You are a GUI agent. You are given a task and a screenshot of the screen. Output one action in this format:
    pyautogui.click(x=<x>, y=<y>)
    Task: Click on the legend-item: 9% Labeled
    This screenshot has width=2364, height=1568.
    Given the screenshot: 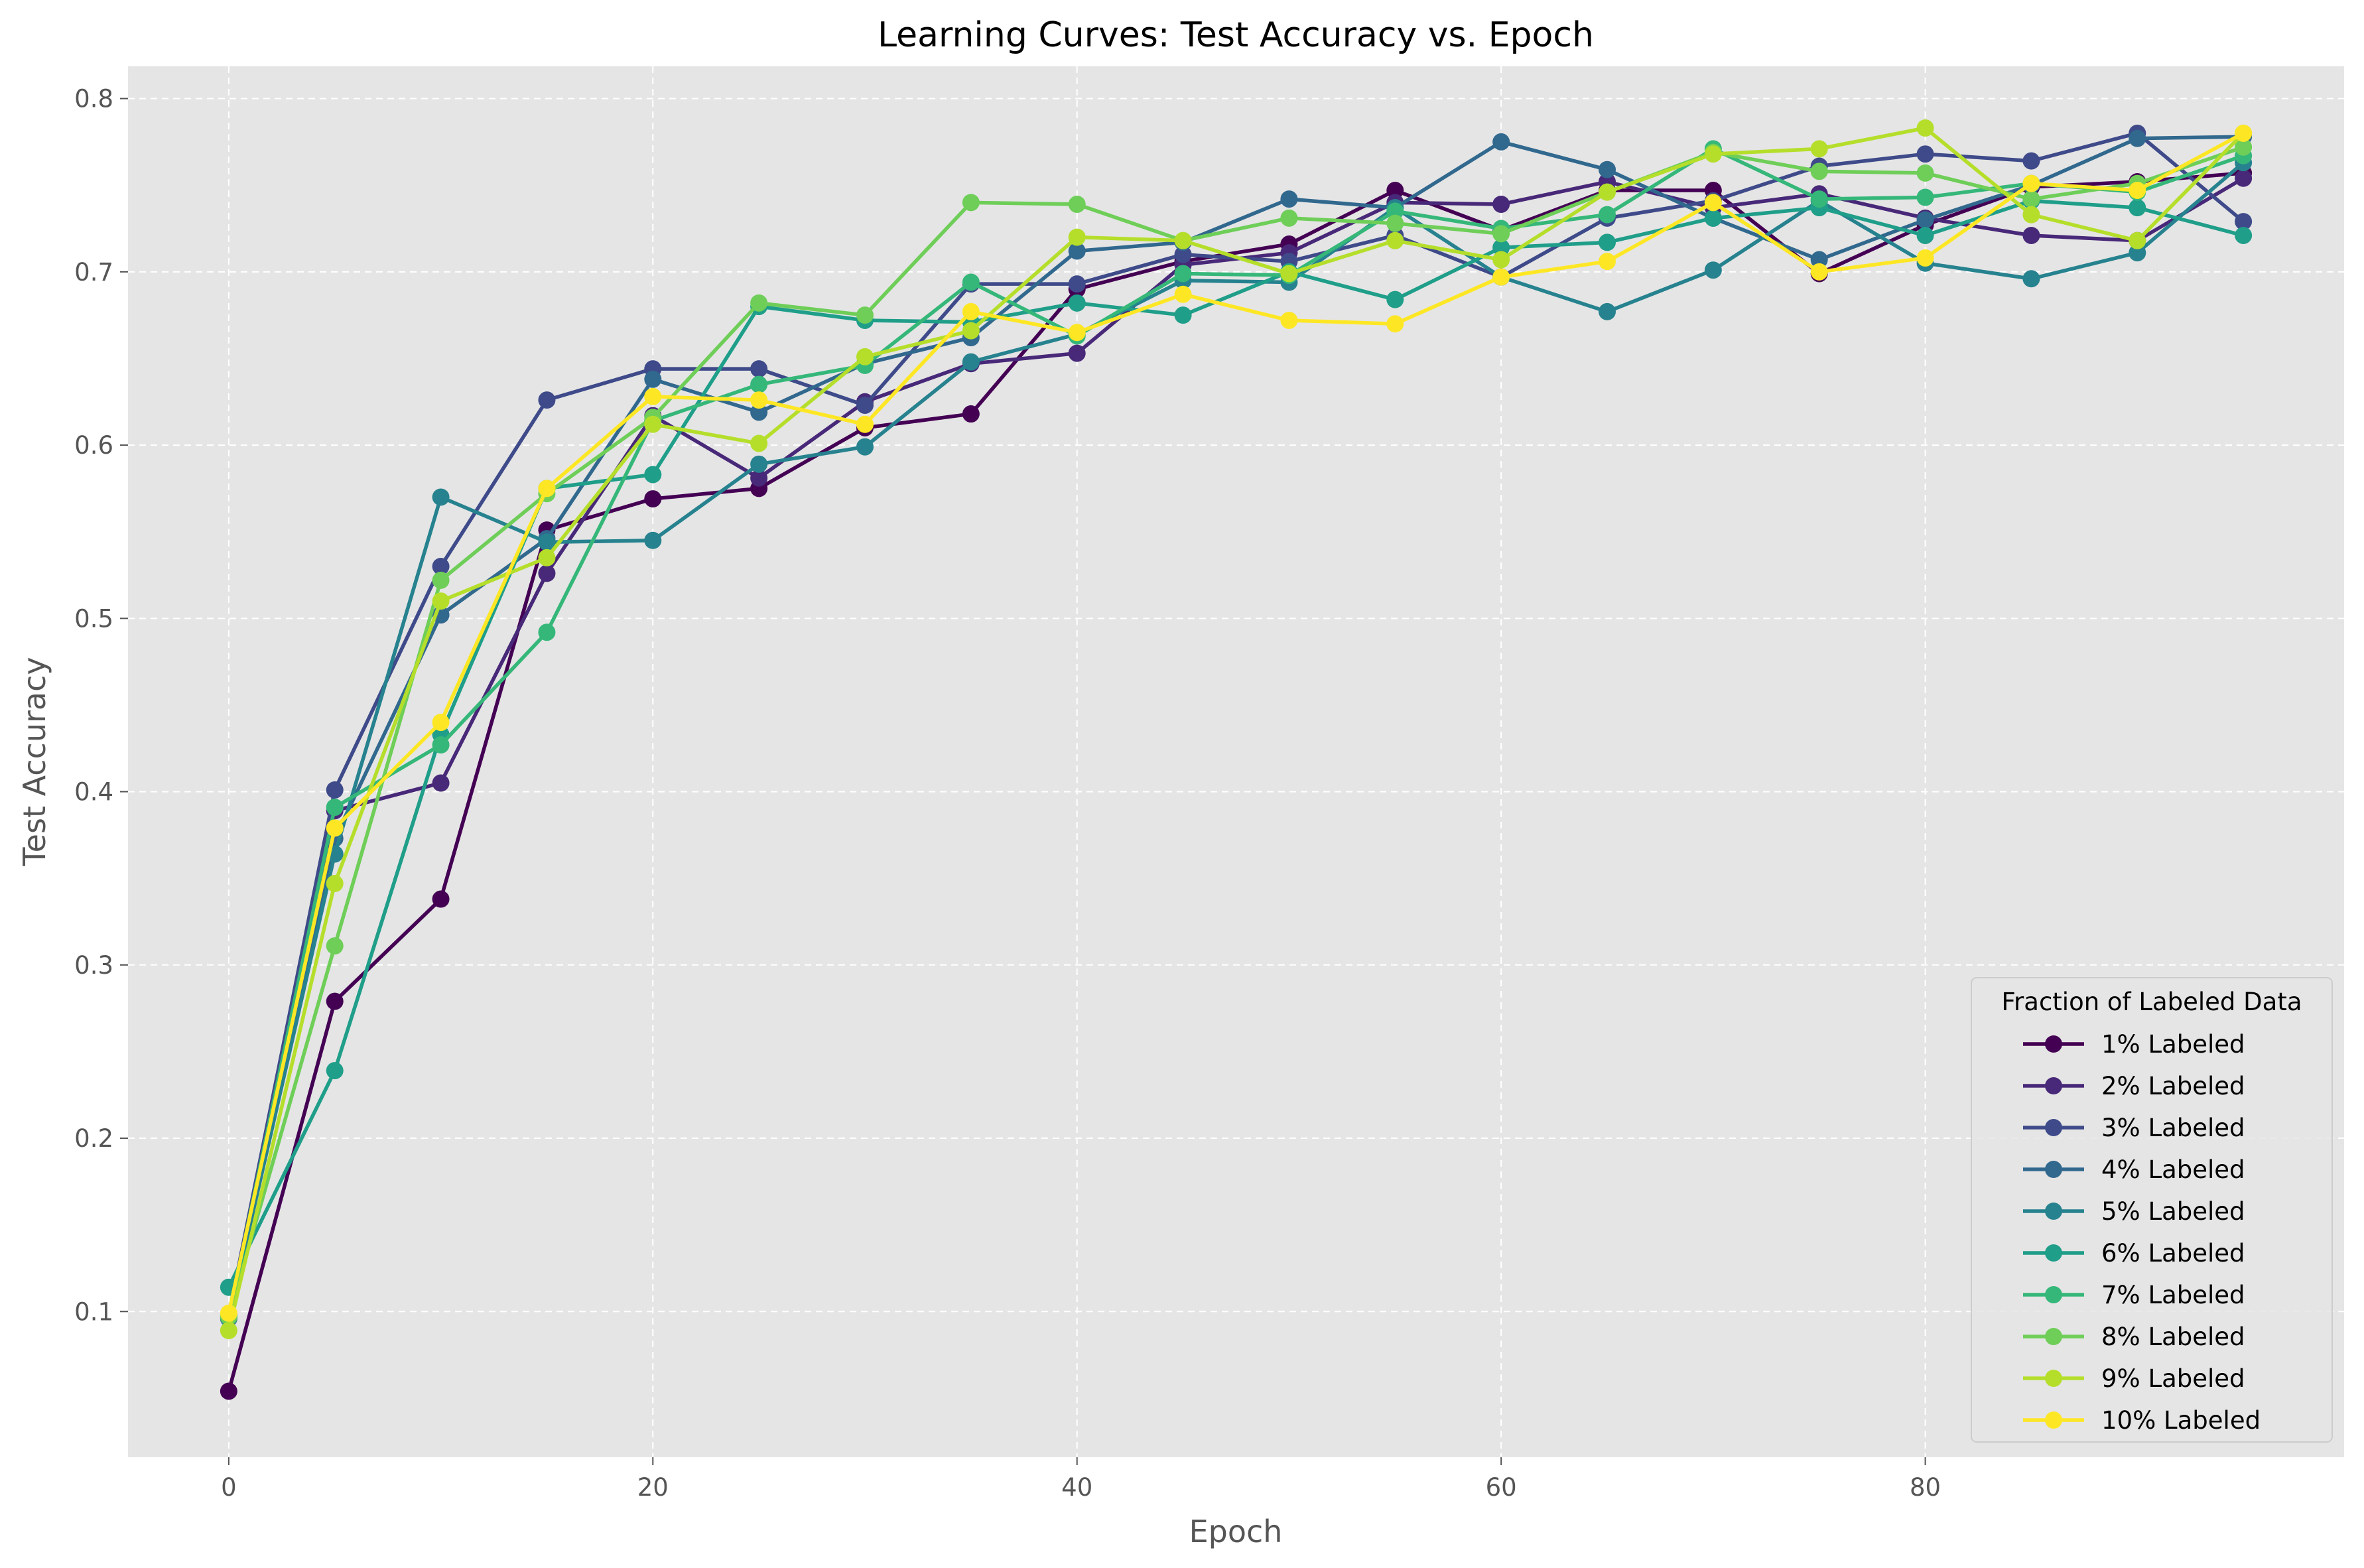 What is the action you would take?
    pyautogui.click(x=2134, y=1378)
    